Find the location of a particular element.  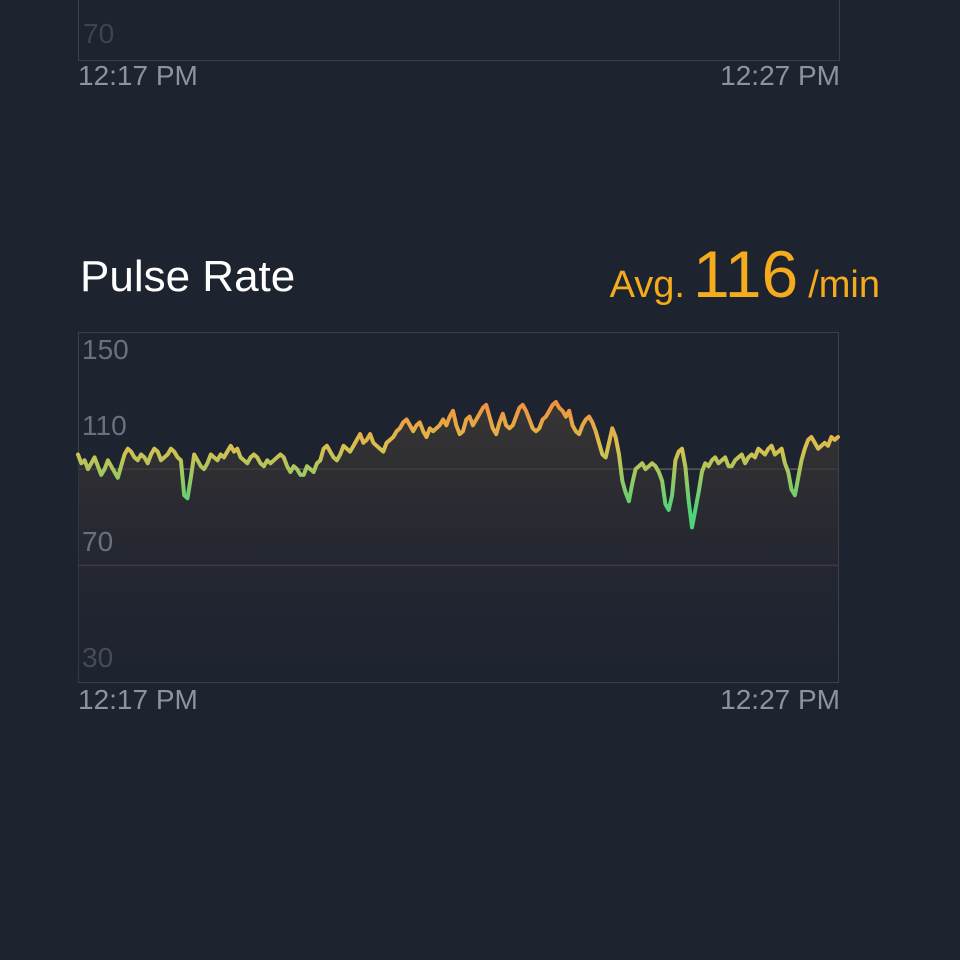

y-tick-110: 110 is located at coordinates (104, 425).